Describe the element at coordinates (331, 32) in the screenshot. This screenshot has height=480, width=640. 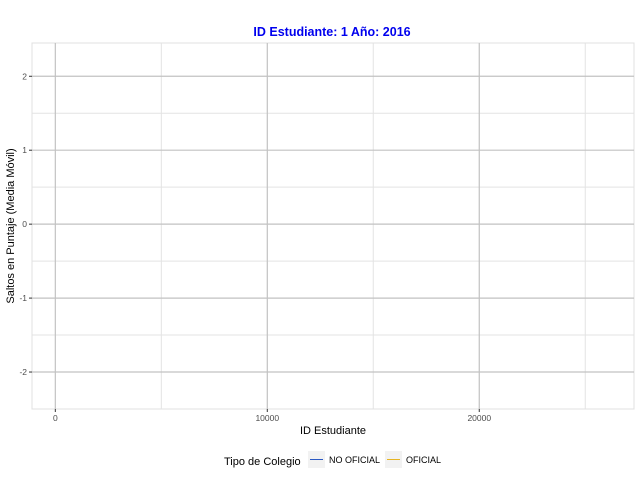
I see `chart-title: ID Estudiante: 1 Año: 2016` at that location.